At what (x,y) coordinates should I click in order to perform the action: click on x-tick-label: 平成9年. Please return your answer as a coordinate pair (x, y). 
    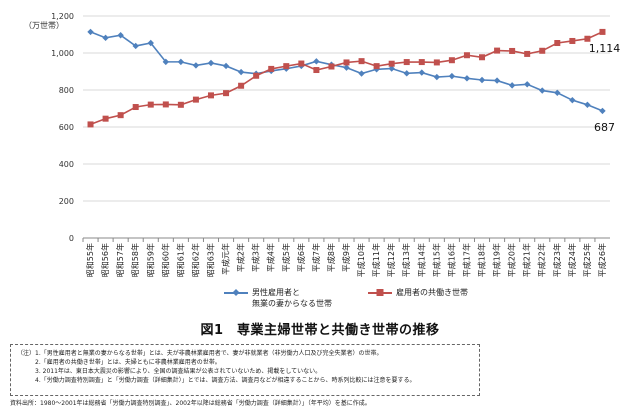
    Looking at the image, I should click on (346, 257).